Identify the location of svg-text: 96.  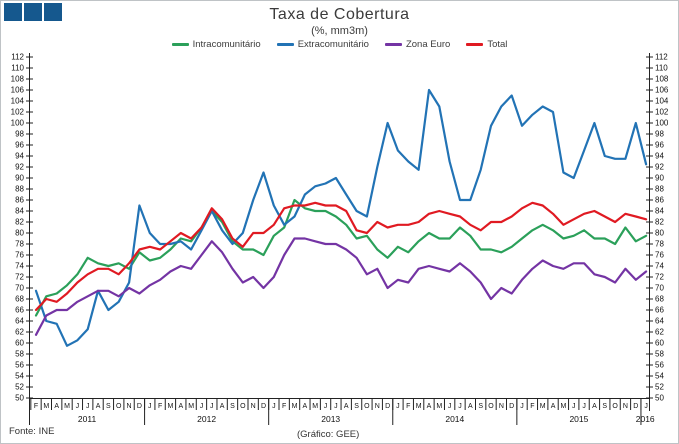
(659, 145).